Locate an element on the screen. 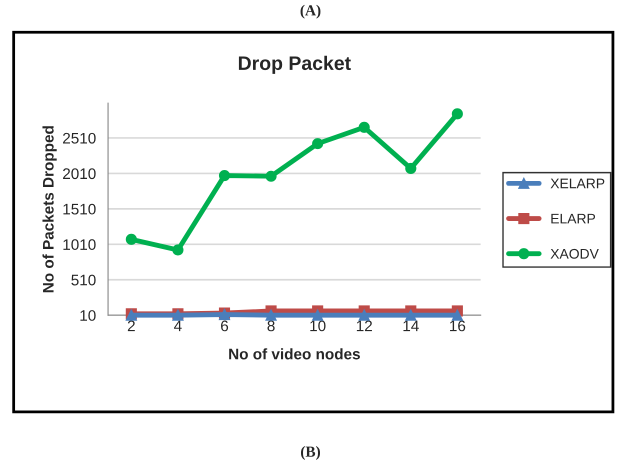 The image size is (621, 467). y-axis-title: No of Packets Dropped is located at coordinates (49, 209).